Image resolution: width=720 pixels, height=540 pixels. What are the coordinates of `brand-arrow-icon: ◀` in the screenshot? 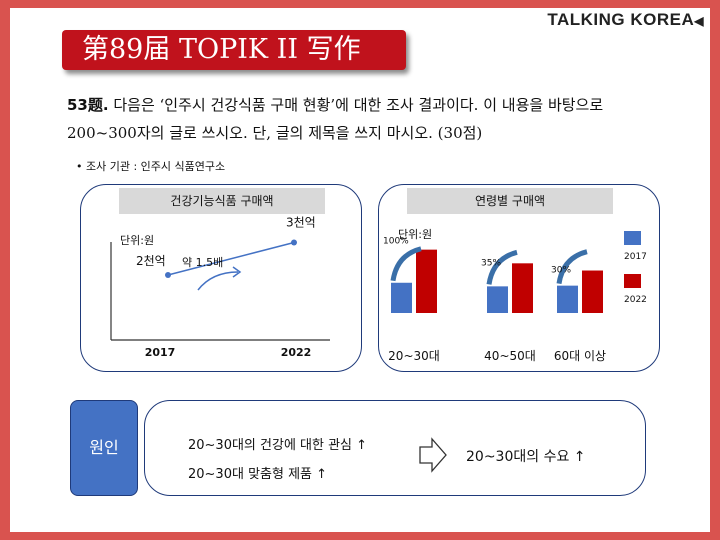 It's located at (699, 21).